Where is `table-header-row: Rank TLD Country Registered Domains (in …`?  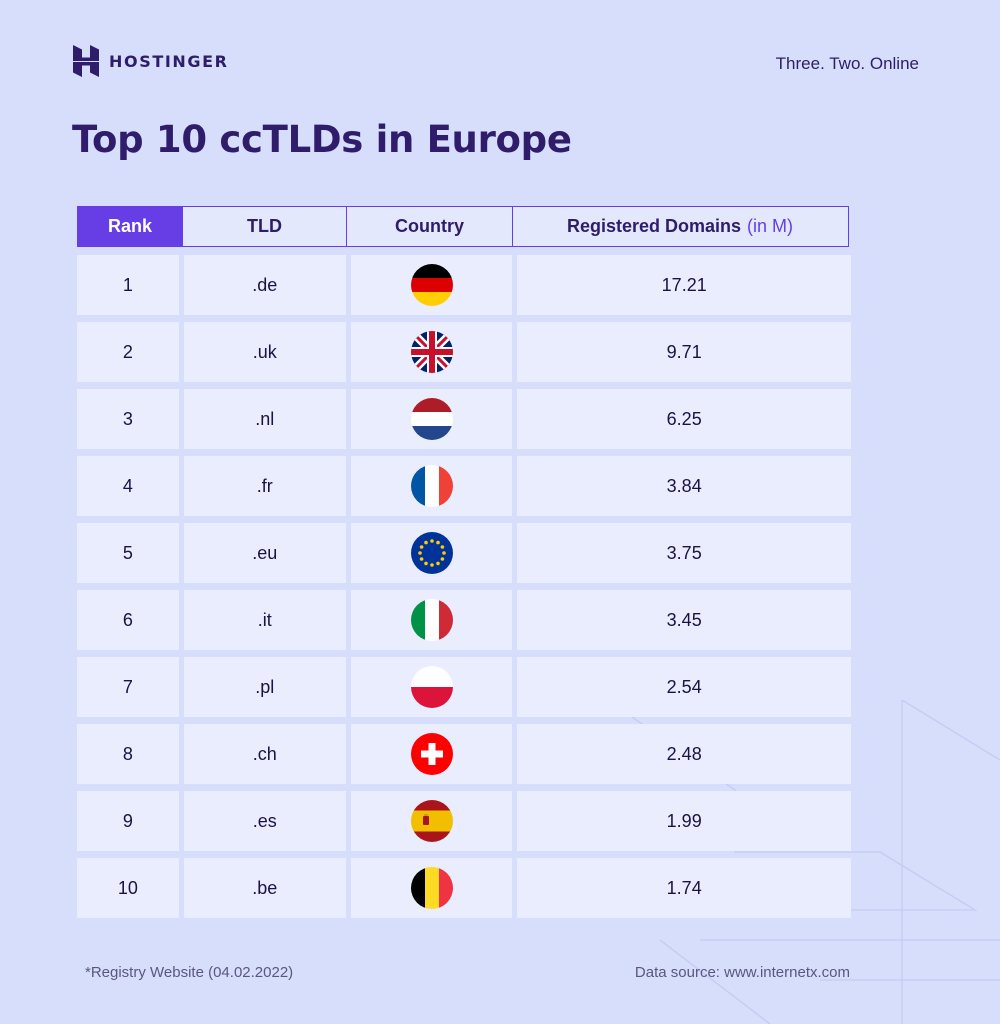 table-header-row: Rank TLD Country Registered Domains (in … is located at coordinates (464, 226).